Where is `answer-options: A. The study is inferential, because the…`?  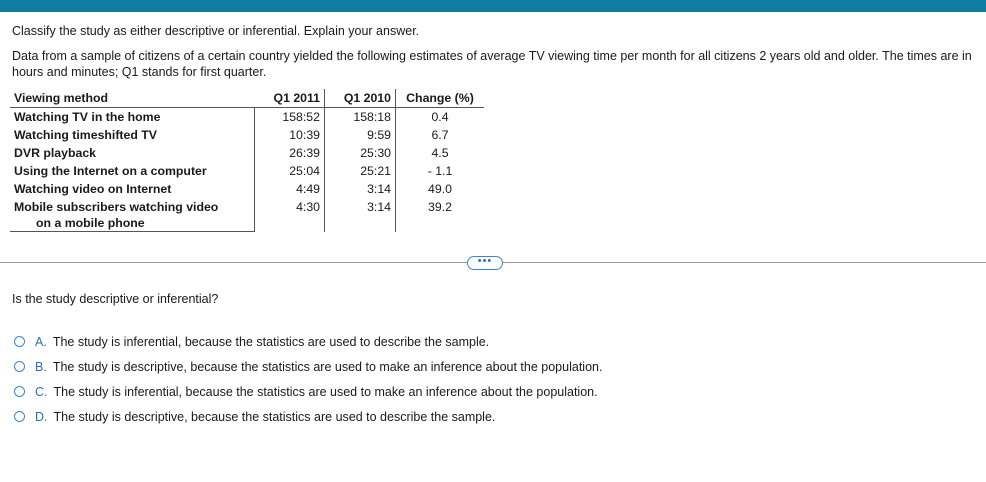 answer-options: A. The study is inferential, because the… is located at coordinates (308, 379).